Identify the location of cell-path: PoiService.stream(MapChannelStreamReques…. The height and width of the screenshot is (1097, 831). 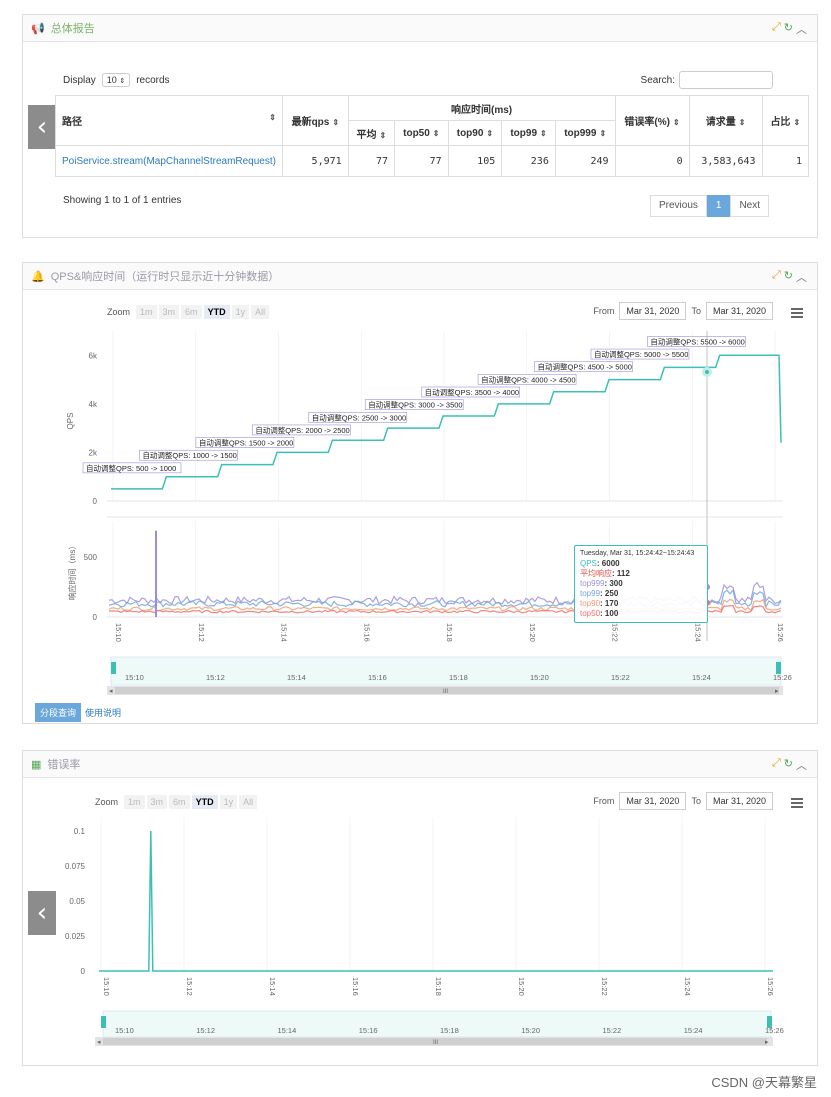
(169, 161).